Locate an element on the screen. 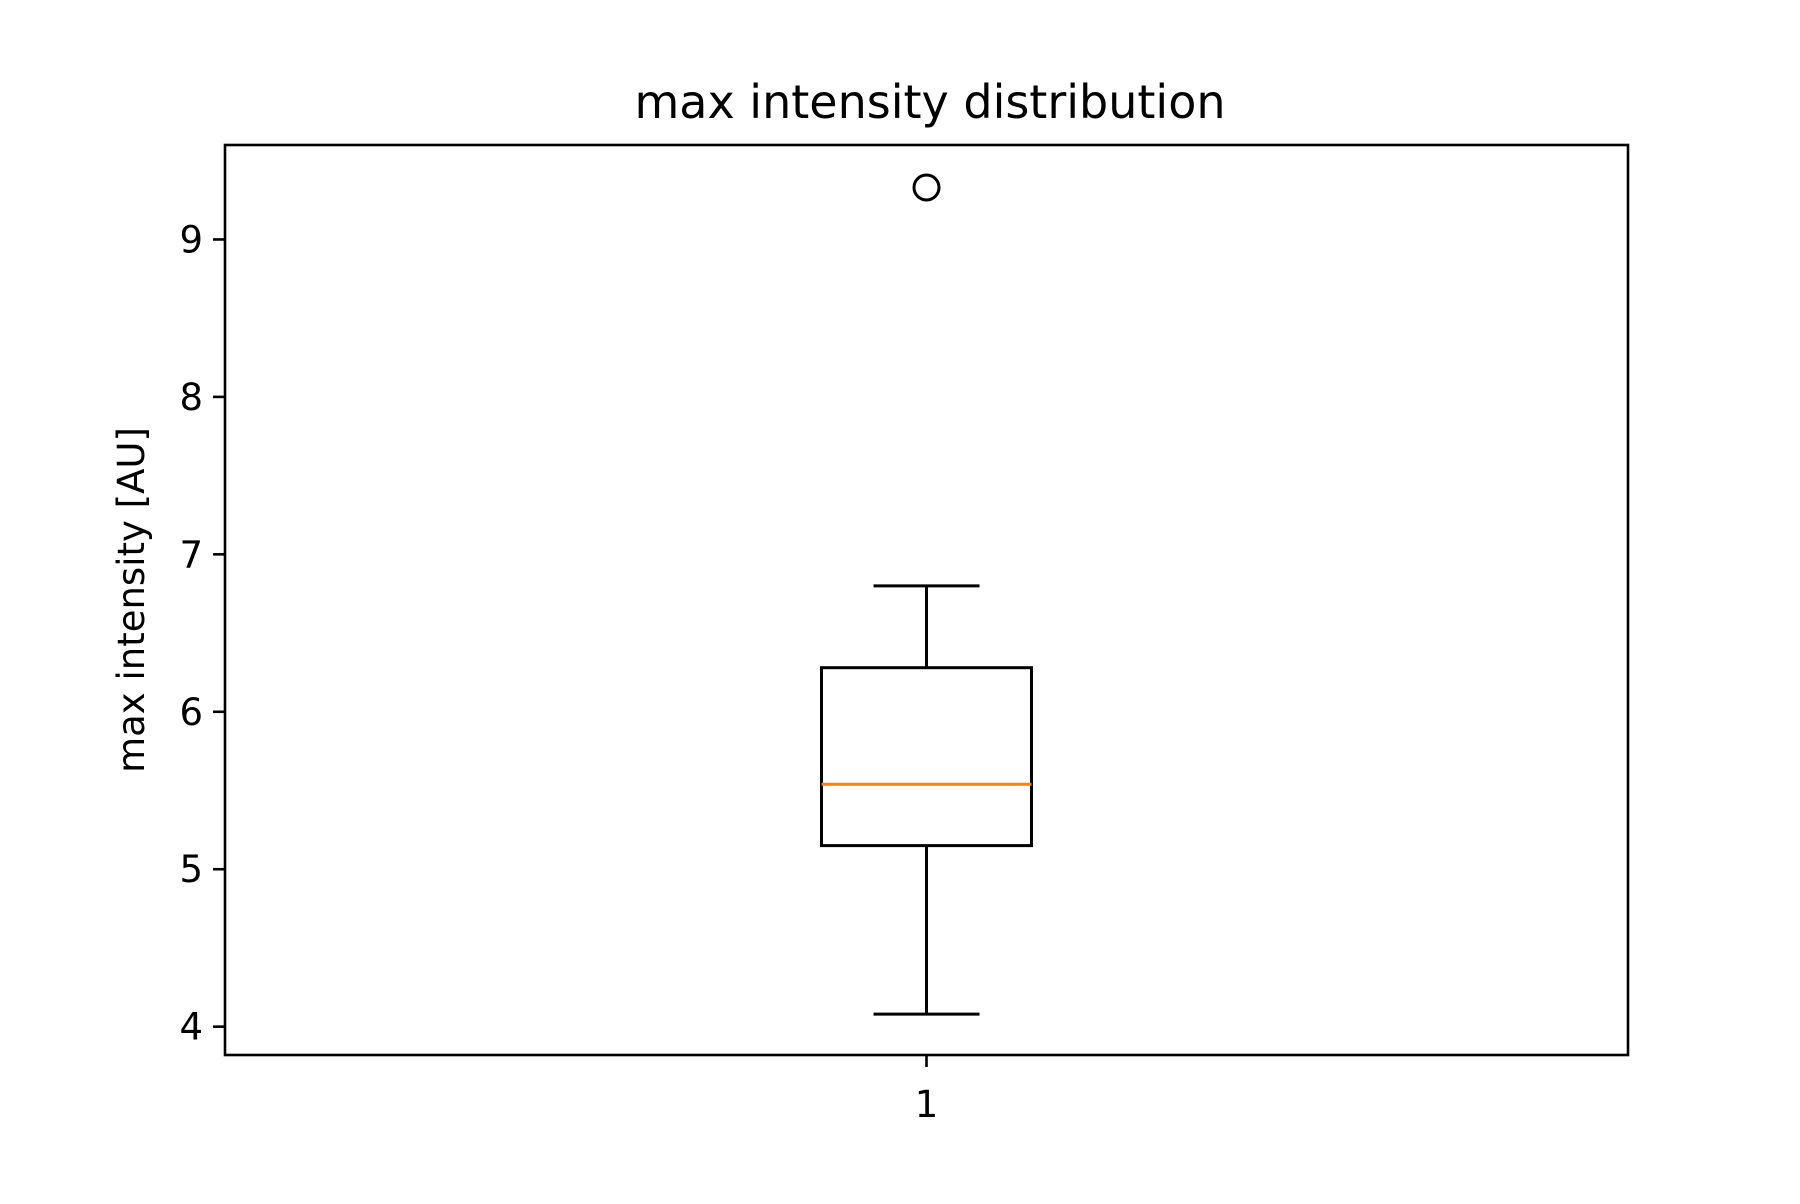 The height and width of the screenshot is (1204, 1800). y-tick-label-9: 9 is located at coordinates (191, 239).